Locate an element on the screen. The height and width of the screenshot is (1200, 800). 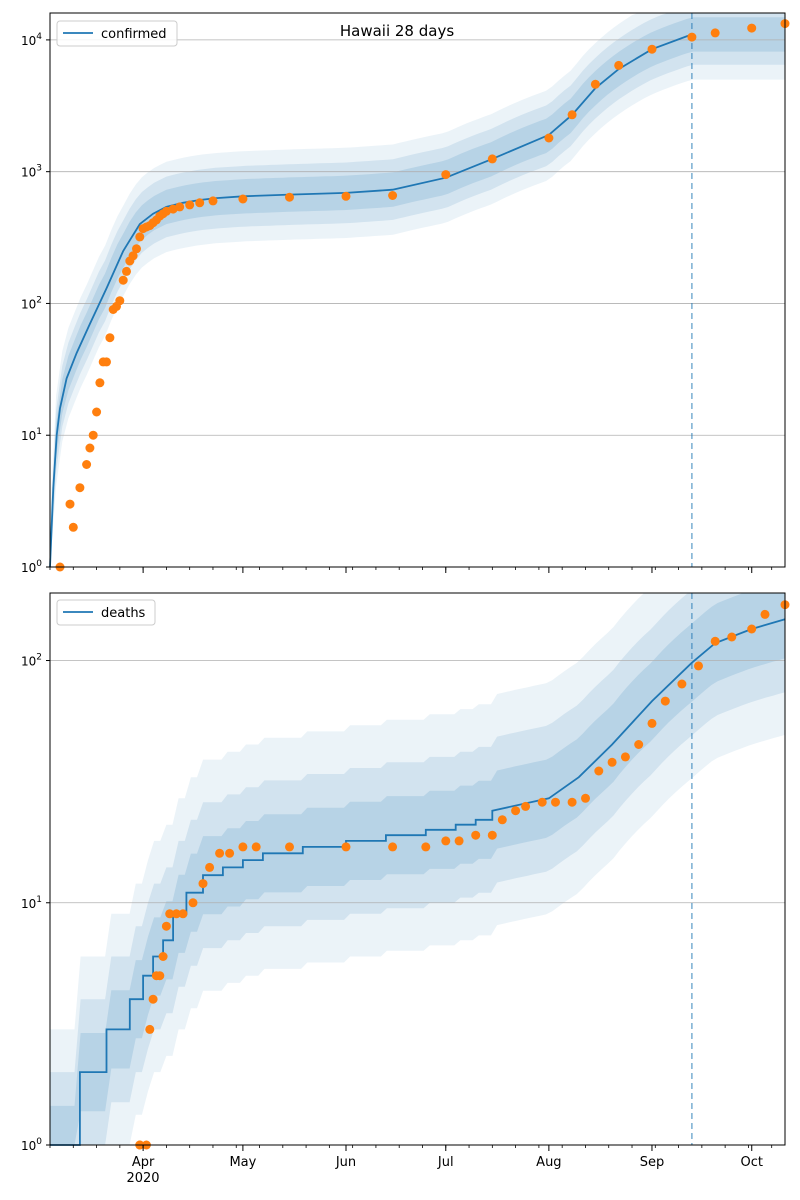
deaths-x-axis: Apr May Jun Jul Aug Sep Oct is located at coordinates (411, 1157).